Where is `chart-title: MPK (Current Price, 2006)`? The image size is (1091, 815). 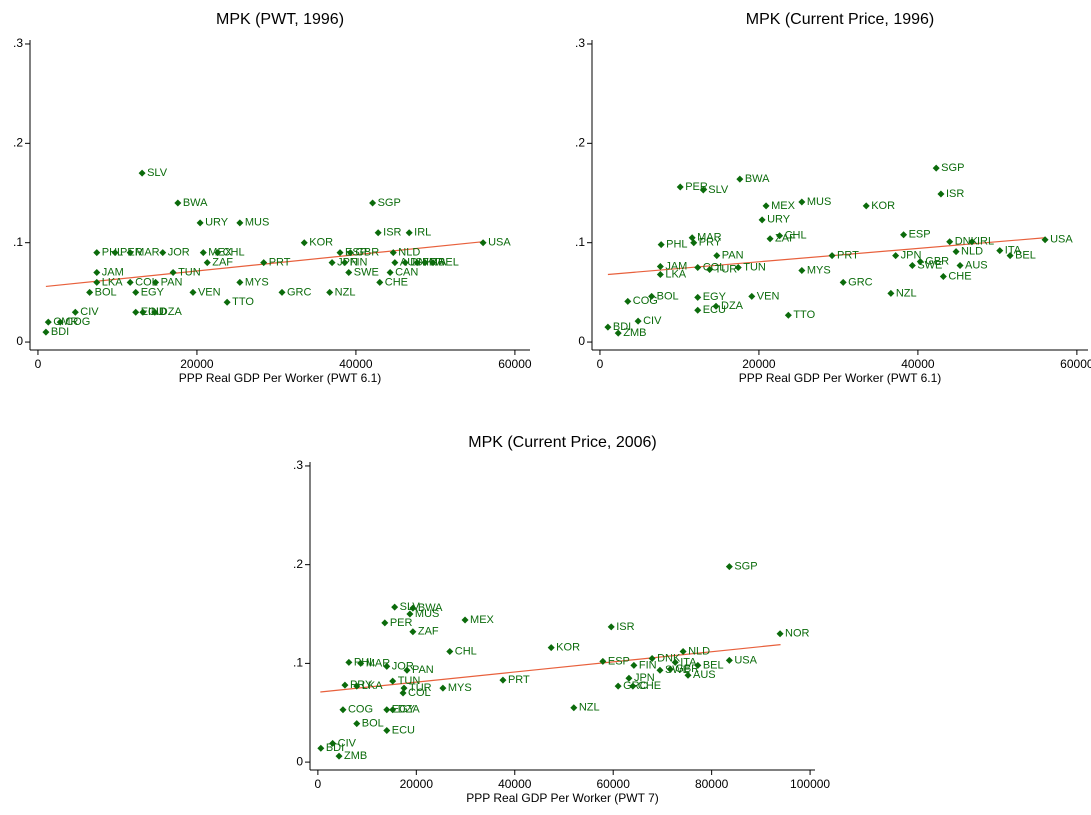 chart-title: MPK (Current Price, 2006) is located at coordinates (562, 442).